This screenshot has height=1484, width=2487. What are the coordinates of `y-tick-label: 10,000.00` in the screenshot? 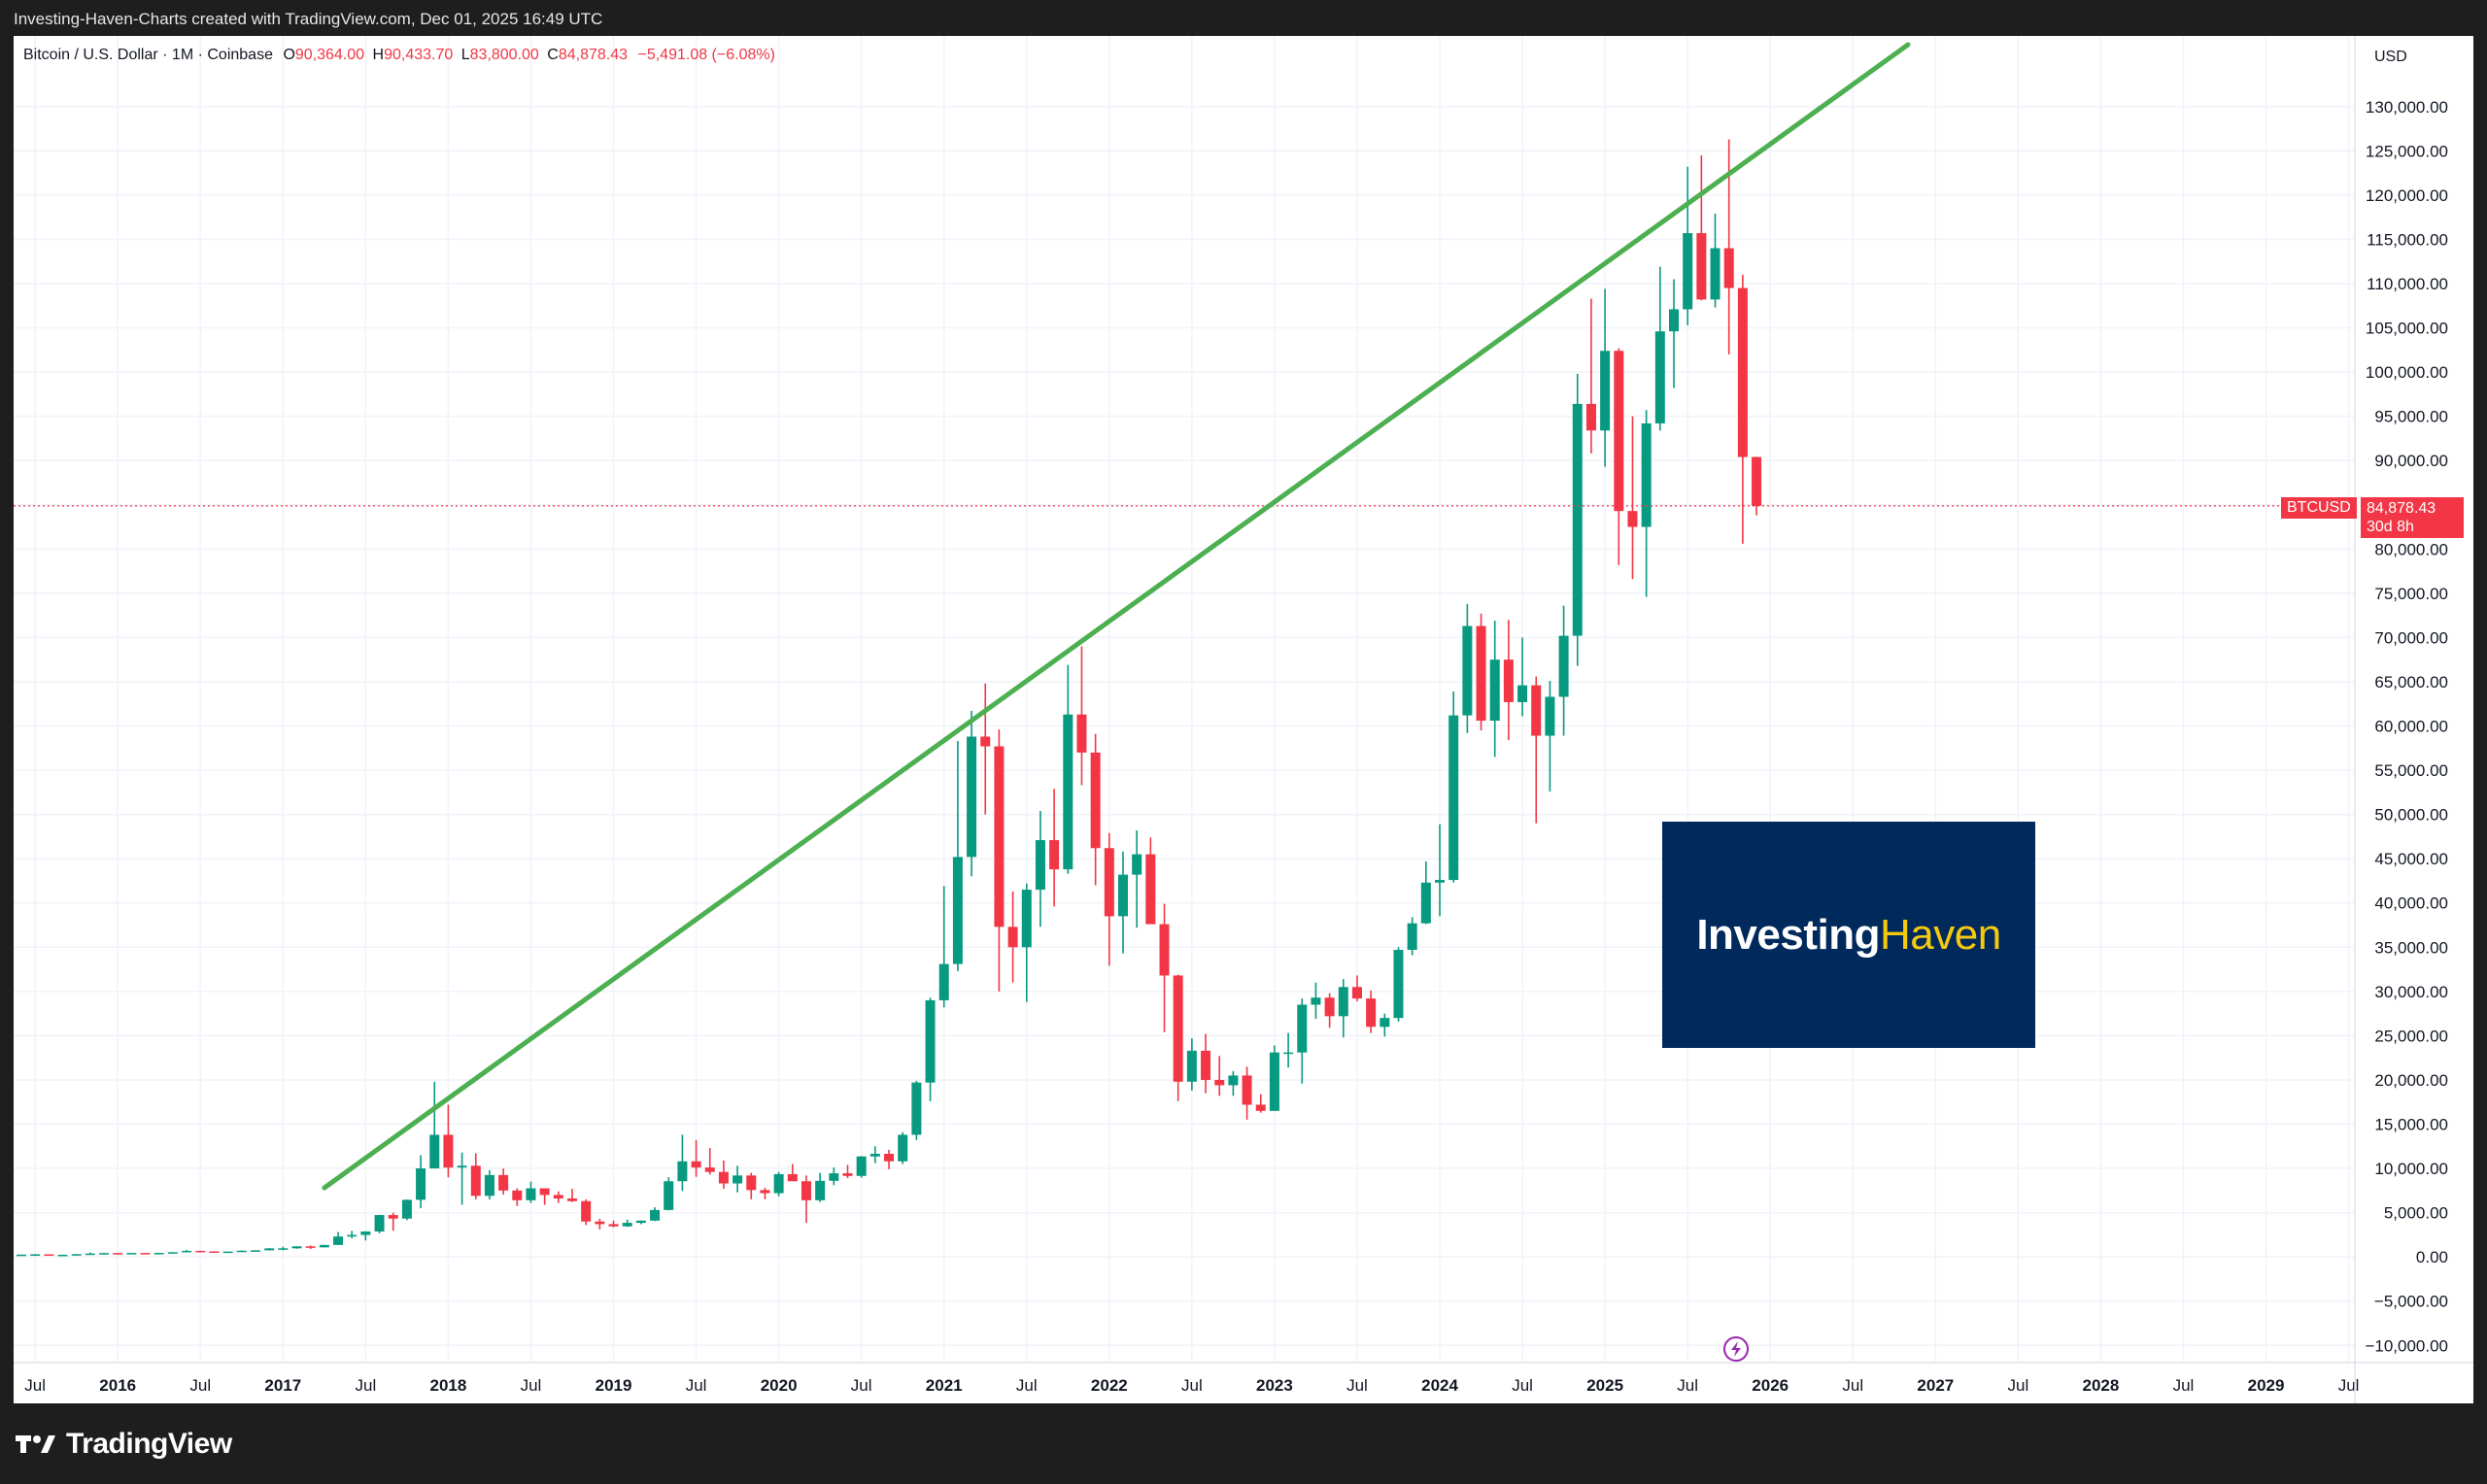 It's located at (2411, 1169).